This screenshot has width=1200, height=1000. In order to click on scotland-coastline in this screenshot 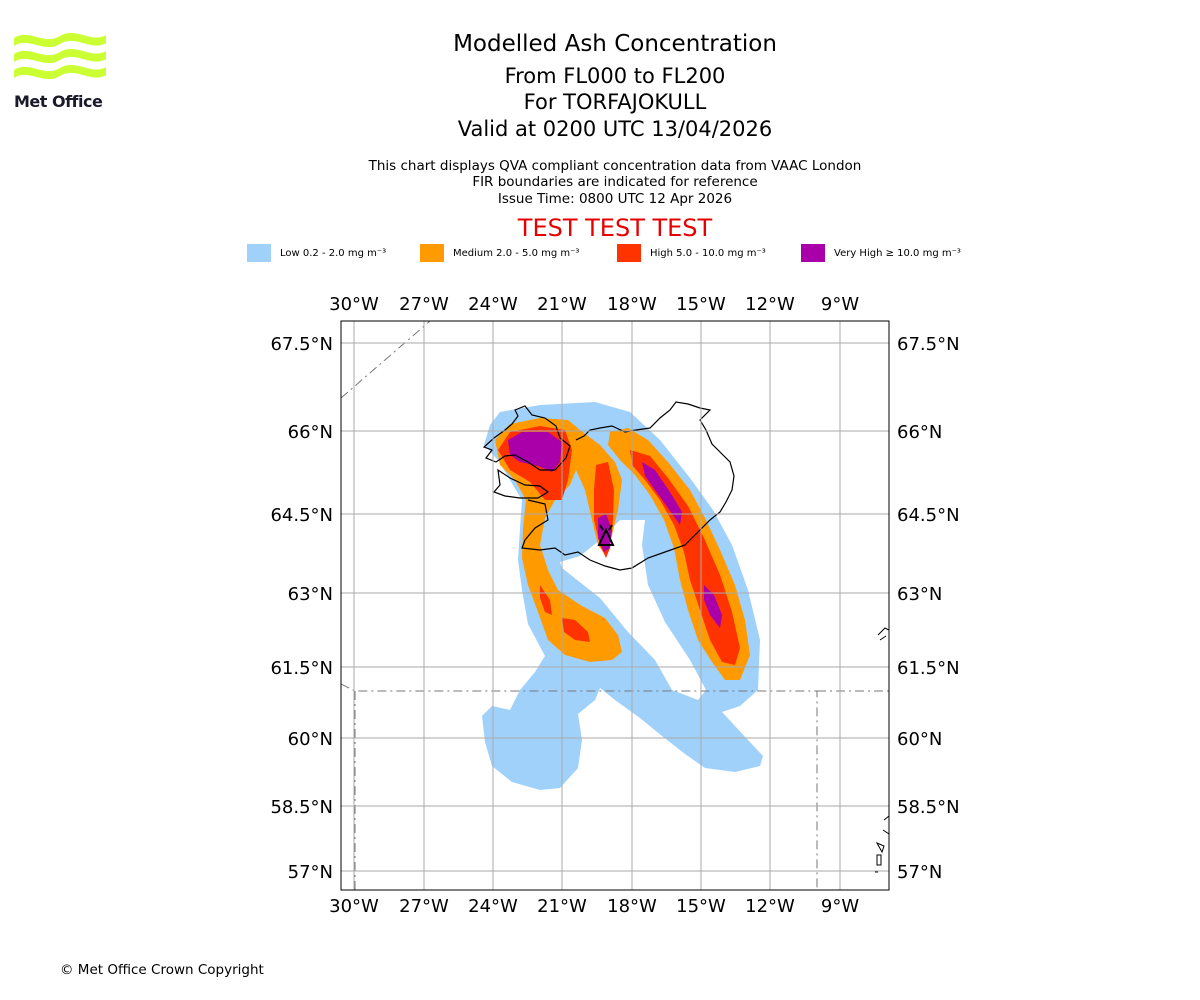, I will do `click(882, 750)`.